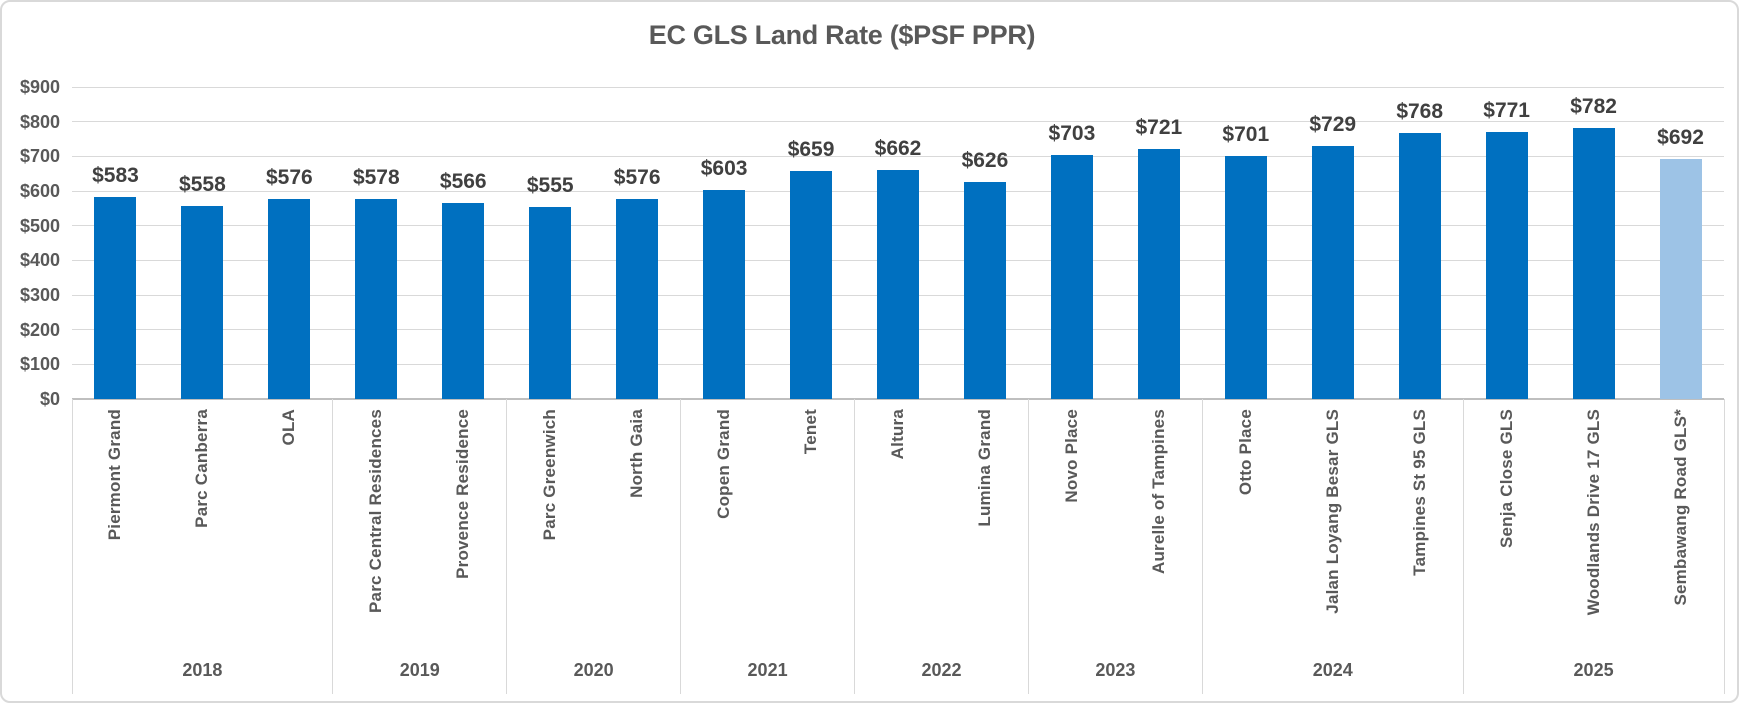 This screenshot has height=703, width=1739. What do you see at coordinates (39, 191) in the screenshot?
I see `y-axis-tick-label: $600` at bounding box center [39, 191].